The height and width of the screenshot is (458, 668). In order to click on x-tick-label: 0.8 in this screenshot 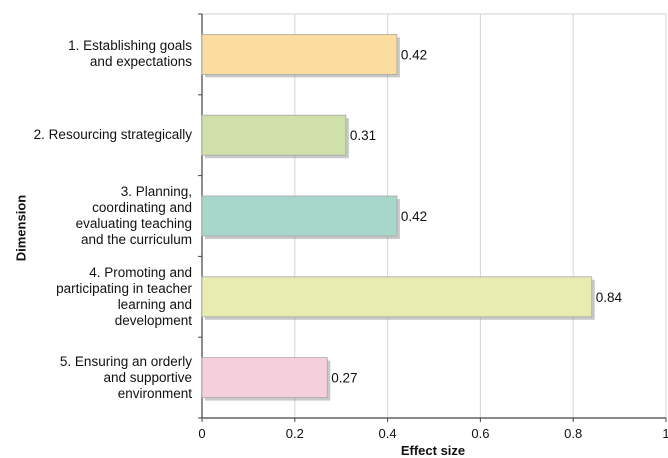, I will do `click(573, 433)`.